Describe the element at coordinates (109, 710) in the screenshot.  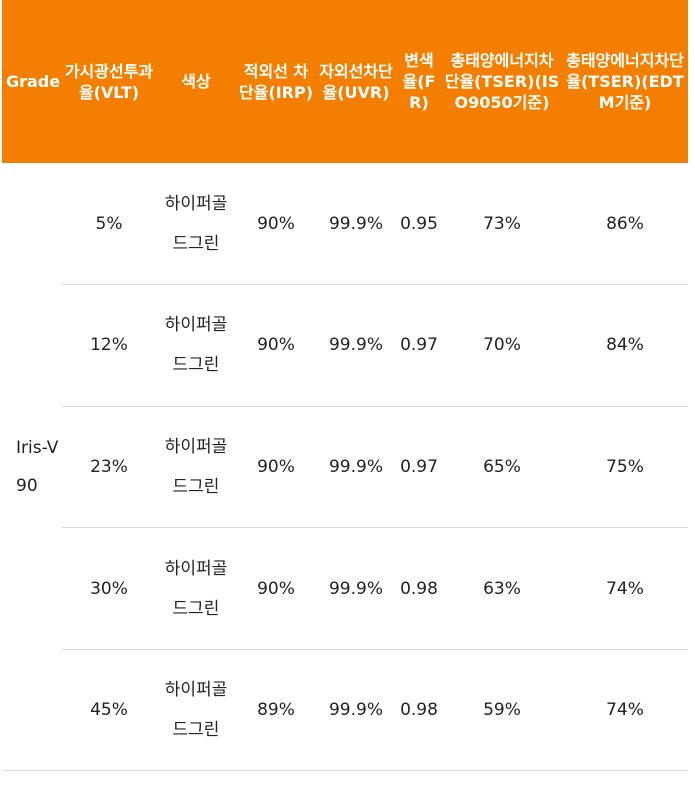
I see `vlt-cell: 45%` at that location.